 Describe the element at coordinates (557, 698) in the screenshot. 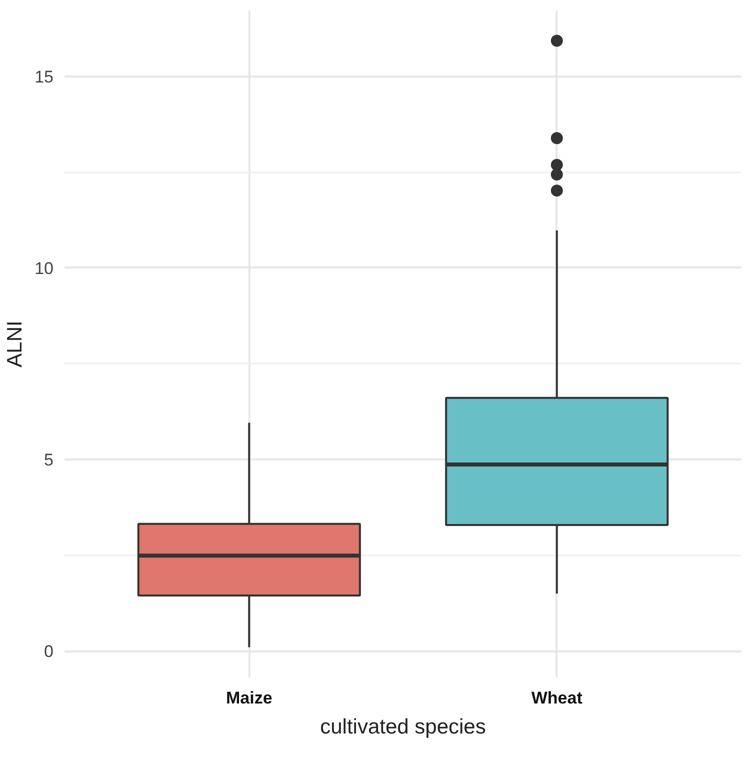

I see `x-tick-label: Wheat` at that location.